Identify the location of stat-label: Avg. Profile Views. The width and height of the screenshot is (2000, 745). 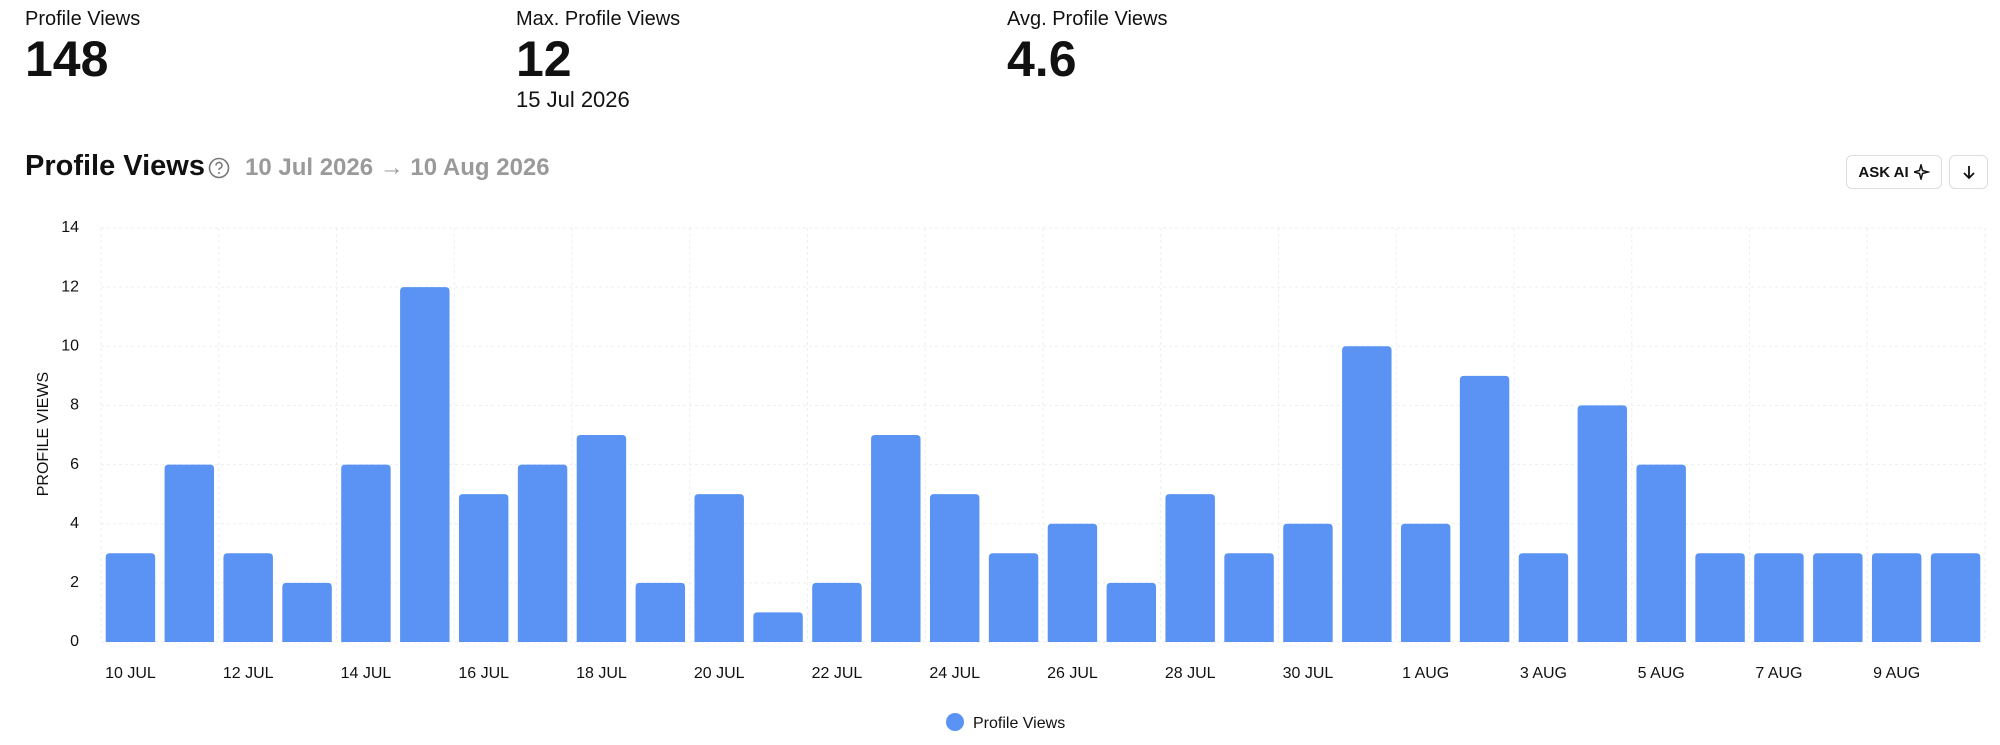
(1087, 19).